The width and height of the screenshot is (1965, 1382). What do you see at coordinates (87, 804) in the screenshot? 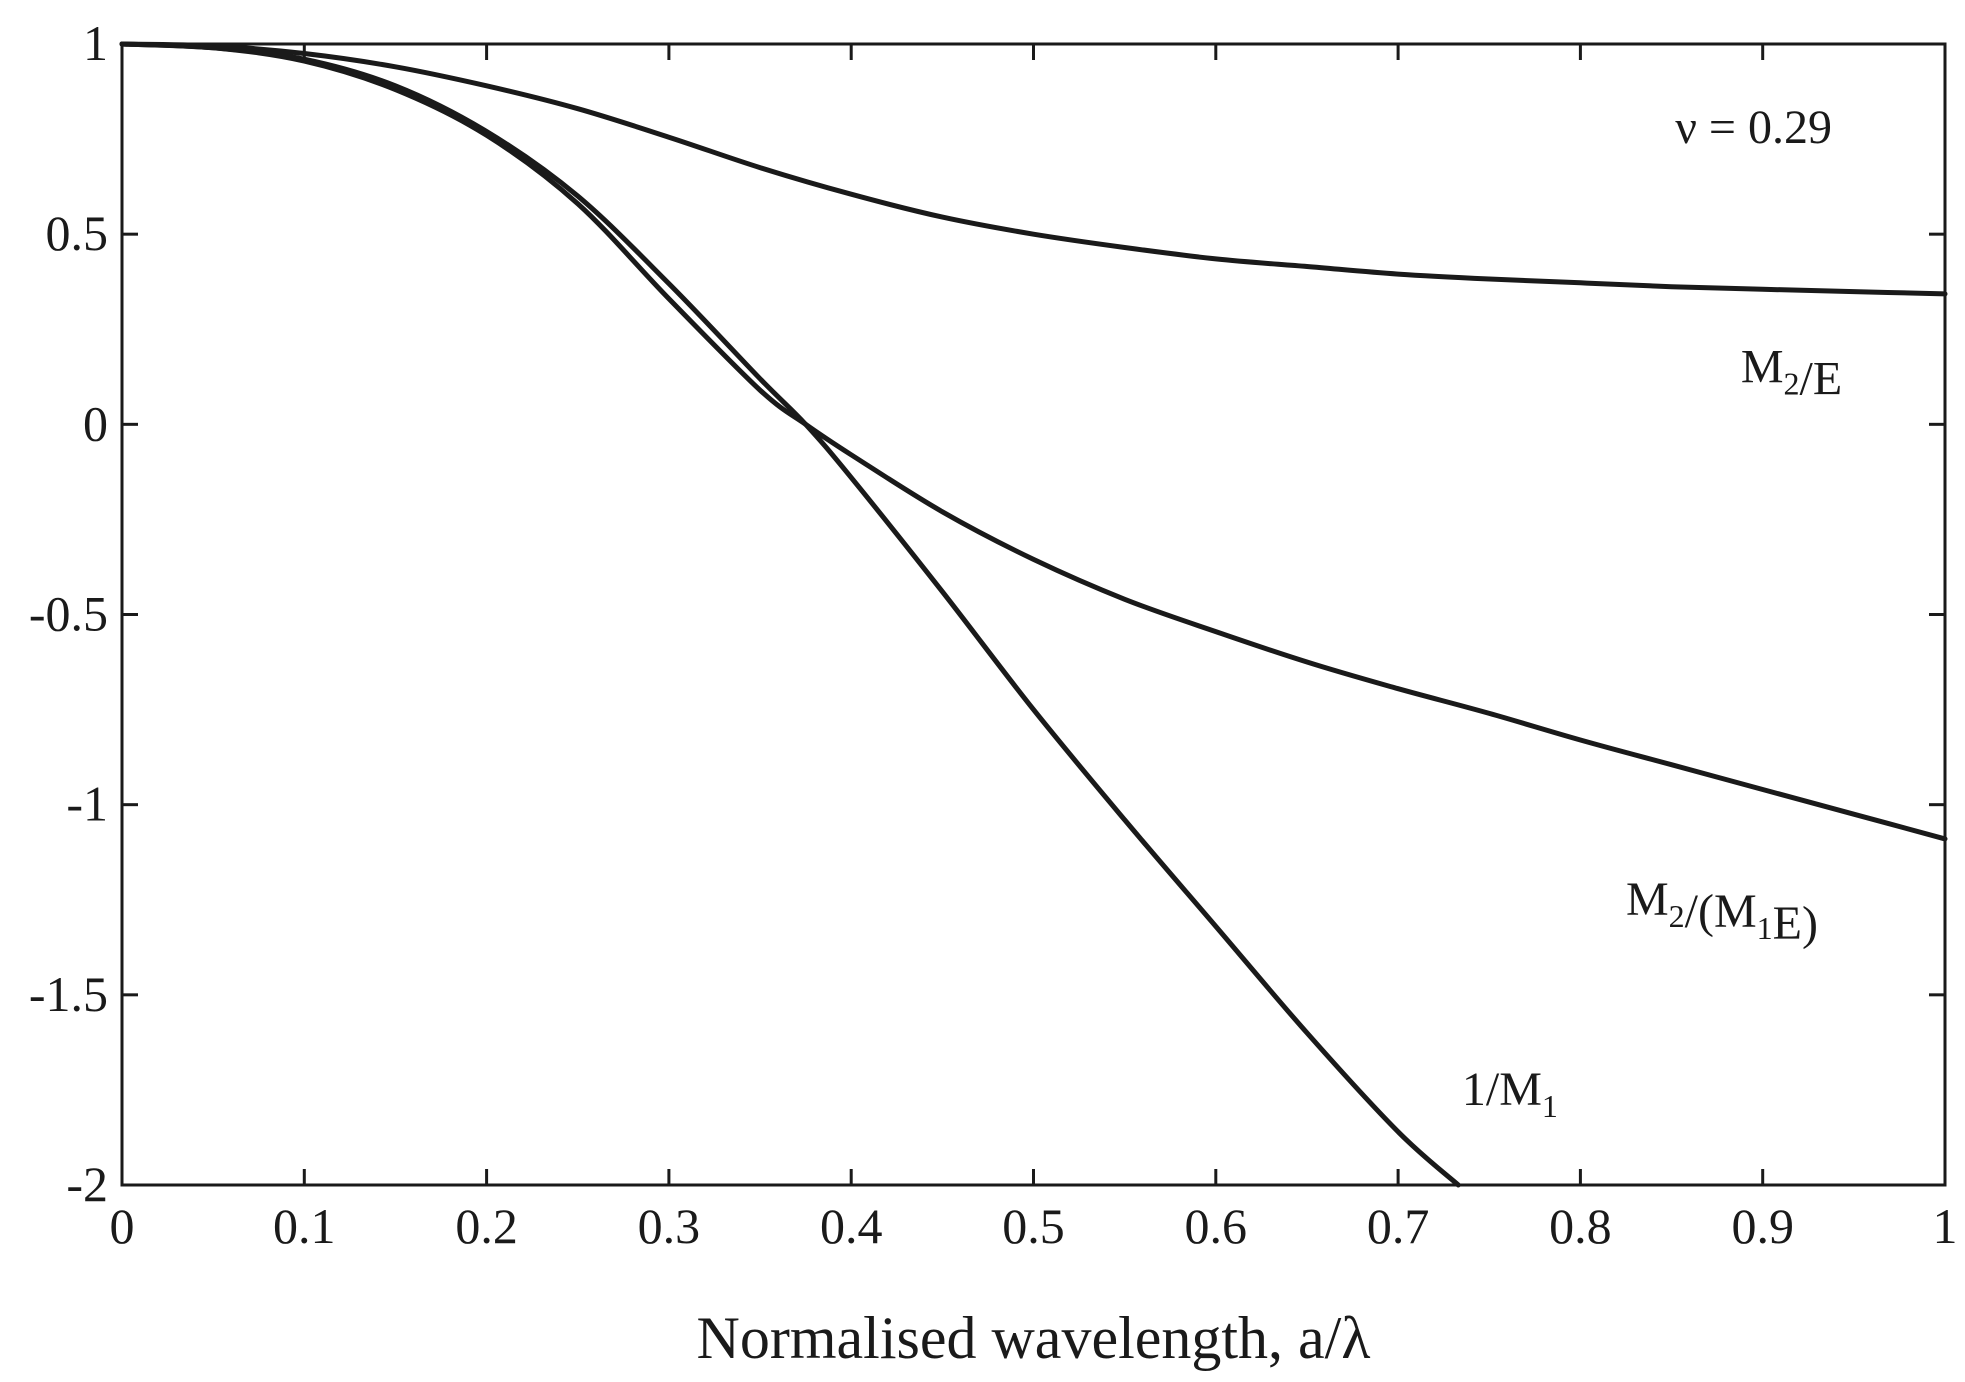
I see `y-tick-label: -1` at bounding box center [87, 804].